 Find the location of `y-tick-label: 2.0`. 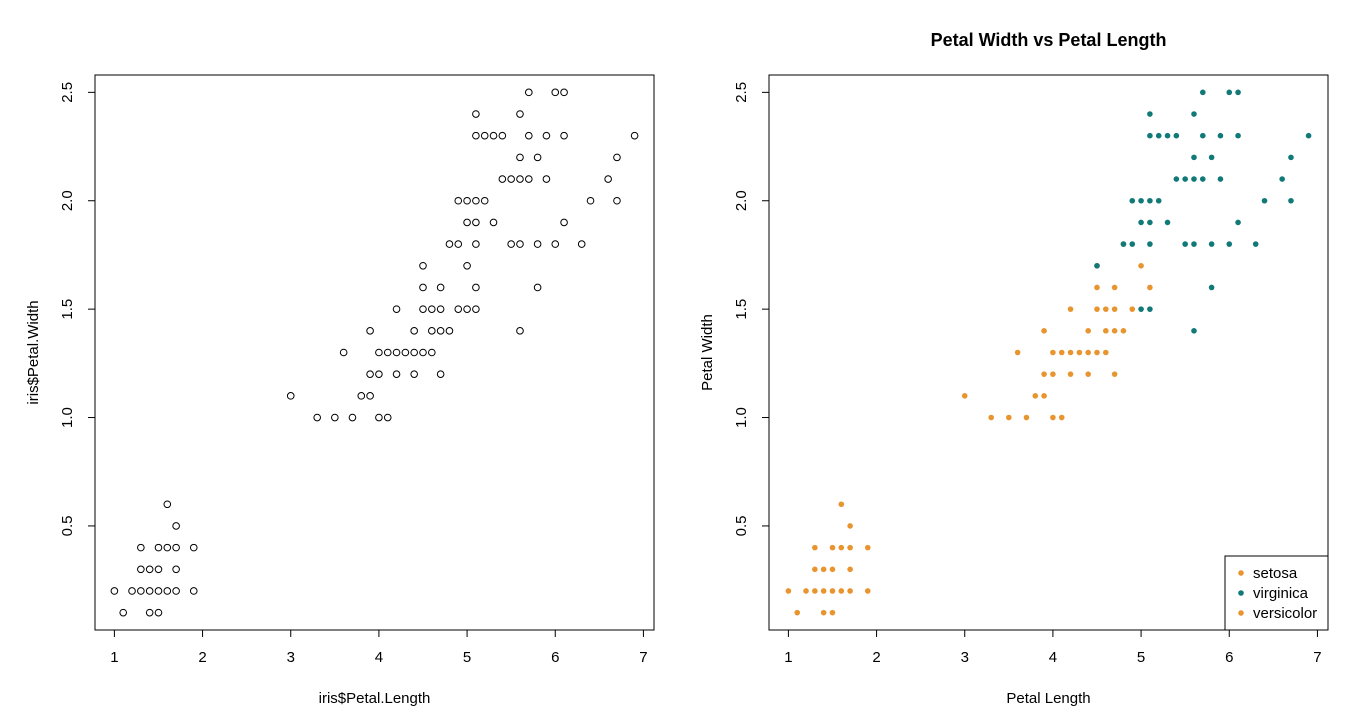

y-tick-label: 2.0 is located at coordinates (67, 200).